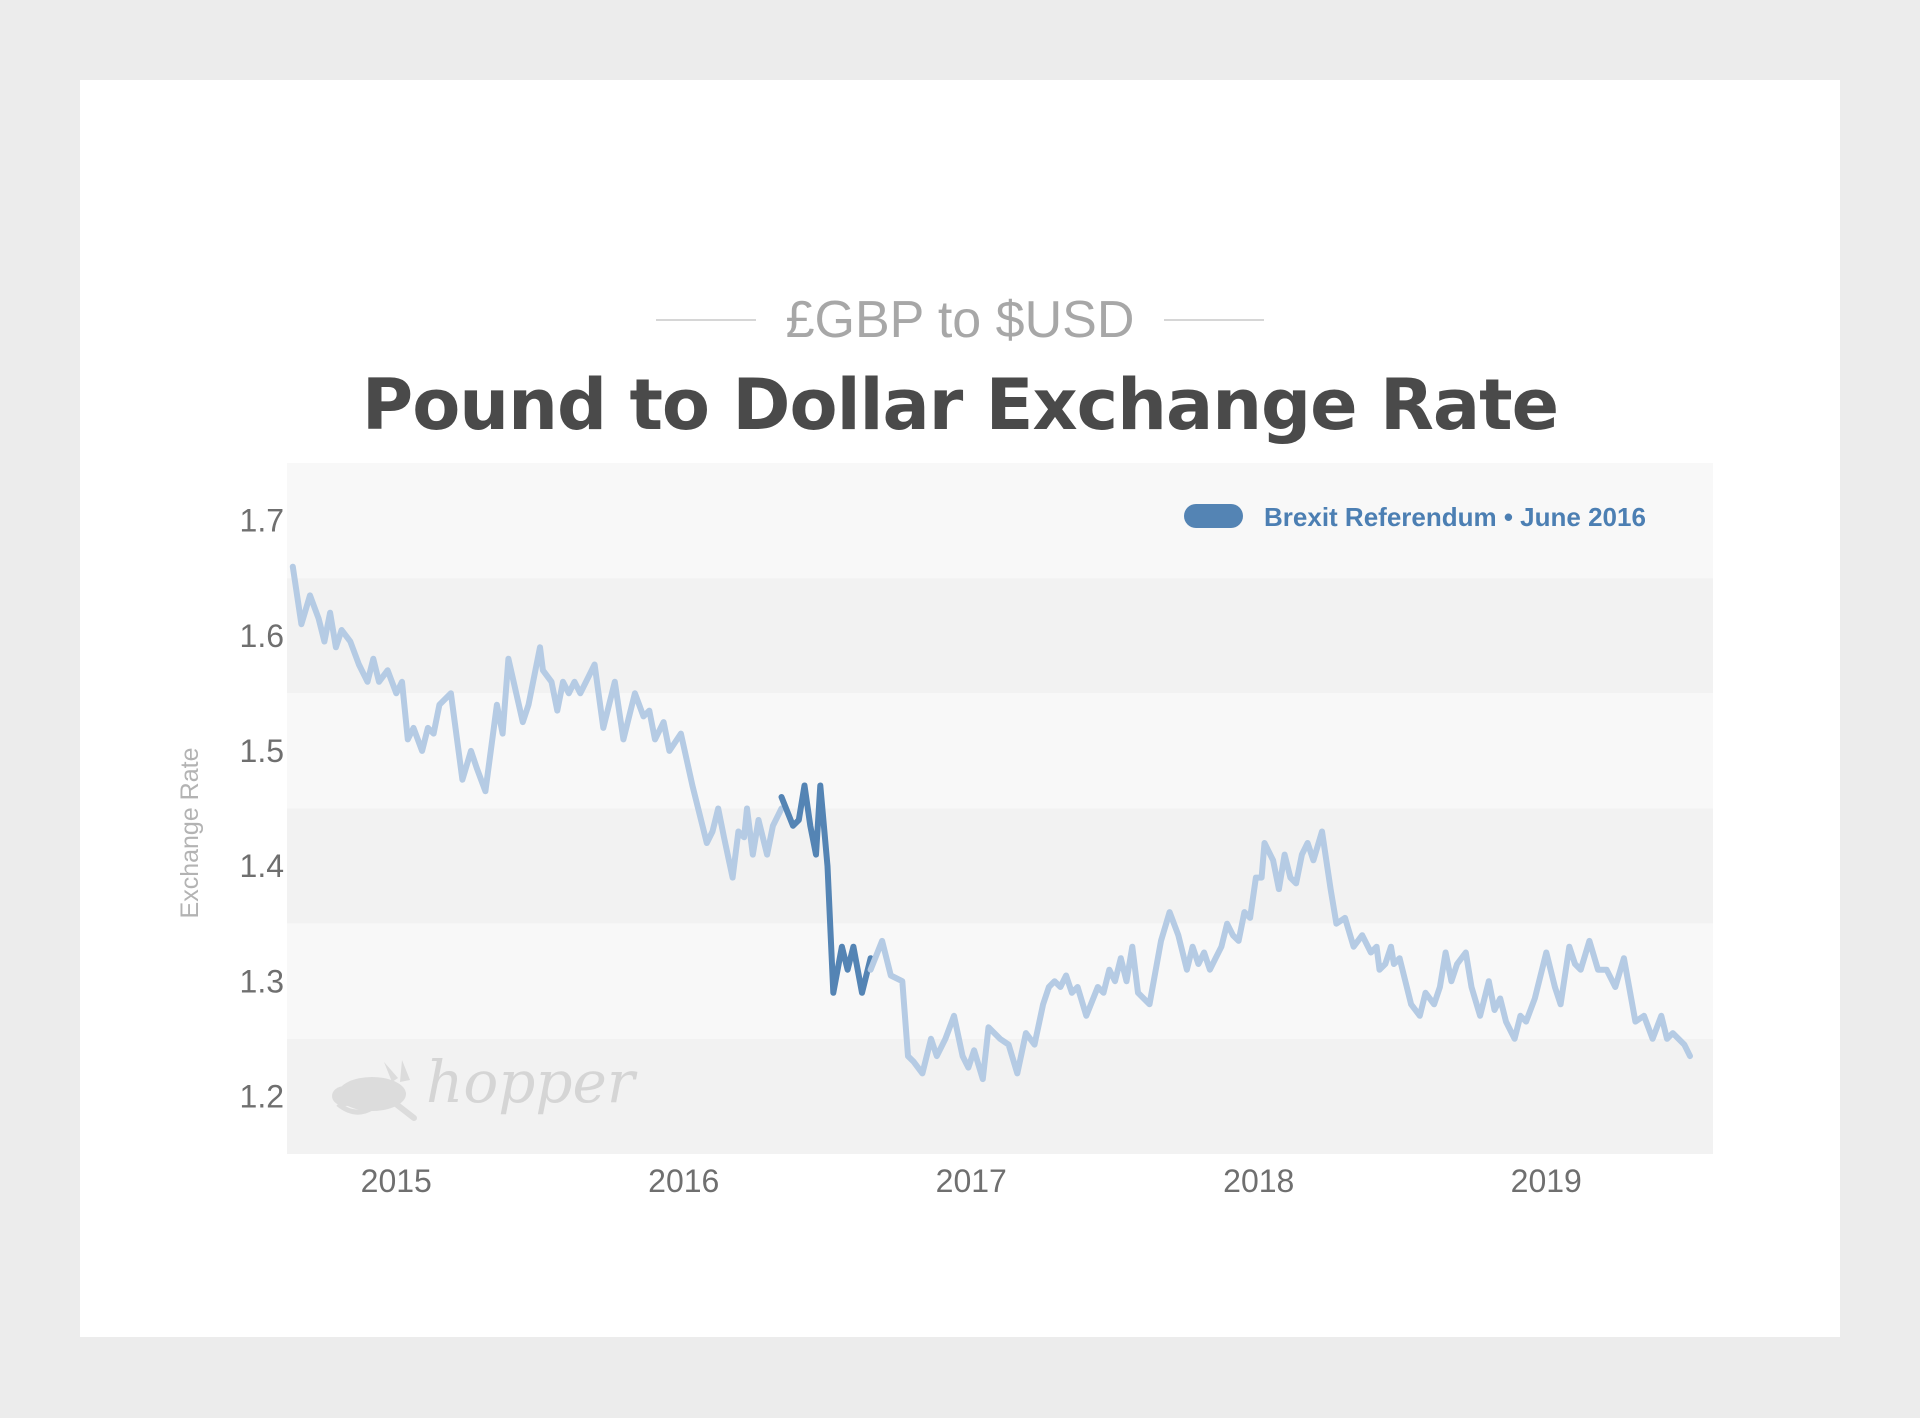 The image size is (1920, 1418). Describe the element at coordinates (960, 405) in the screenshot. I see `chart-title: Pound to Dollar Exchange Rate` at that location.